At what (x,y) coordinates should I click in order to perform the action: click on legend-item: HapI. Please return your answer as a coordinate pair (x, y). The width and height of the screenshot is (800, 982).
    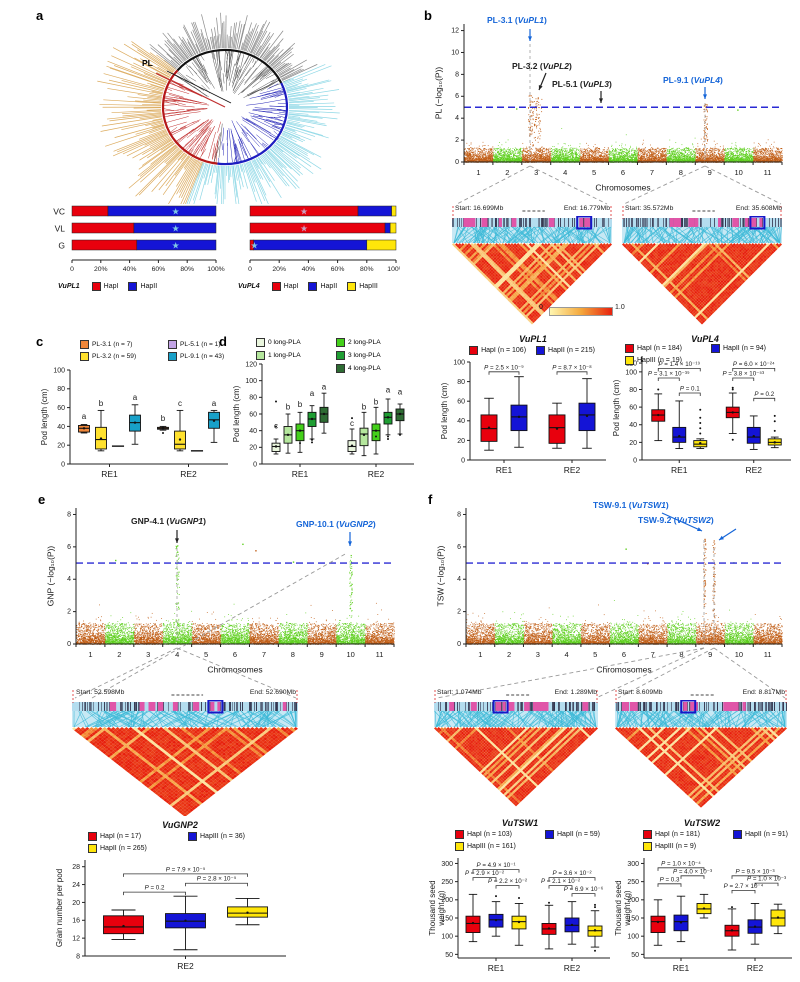
    Looking at the image, I should click on (105, 286).